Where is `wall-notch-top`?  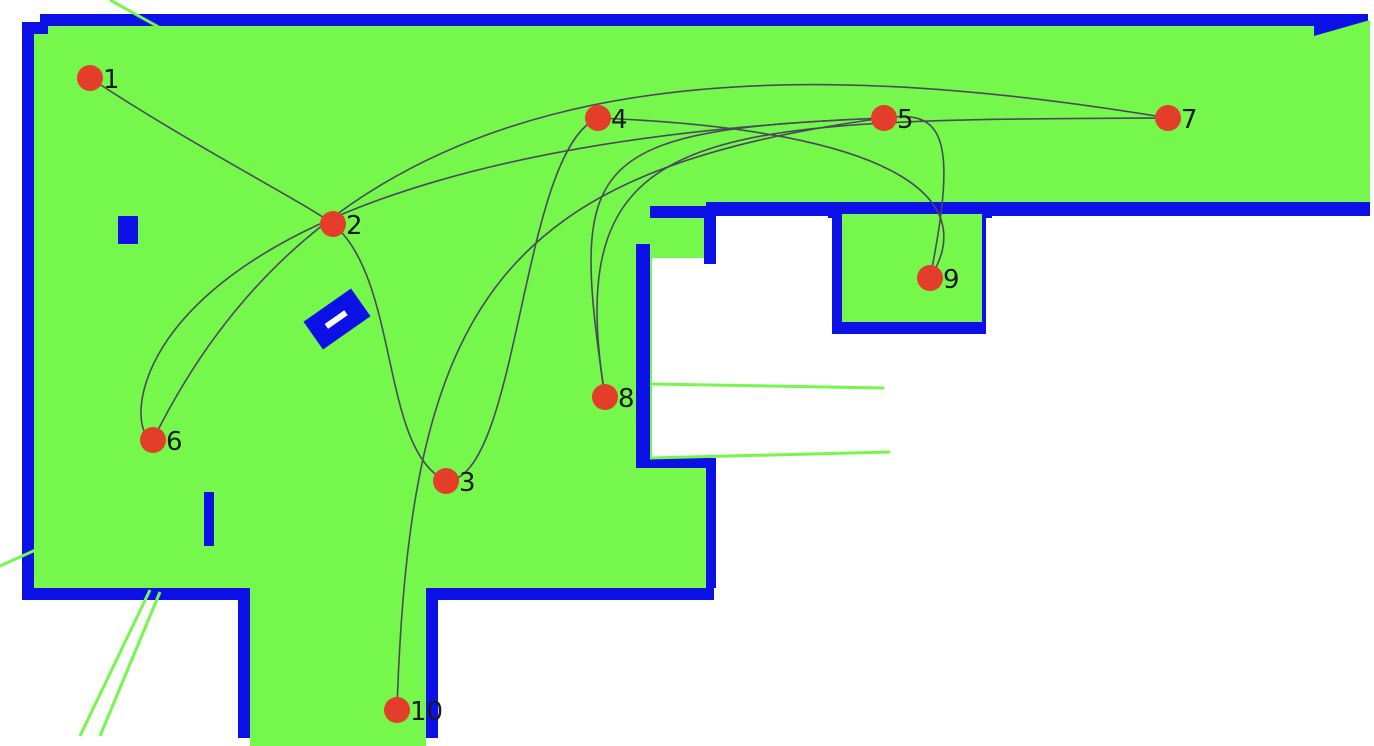 wall-notch-top is located at coordinates (683, 212).